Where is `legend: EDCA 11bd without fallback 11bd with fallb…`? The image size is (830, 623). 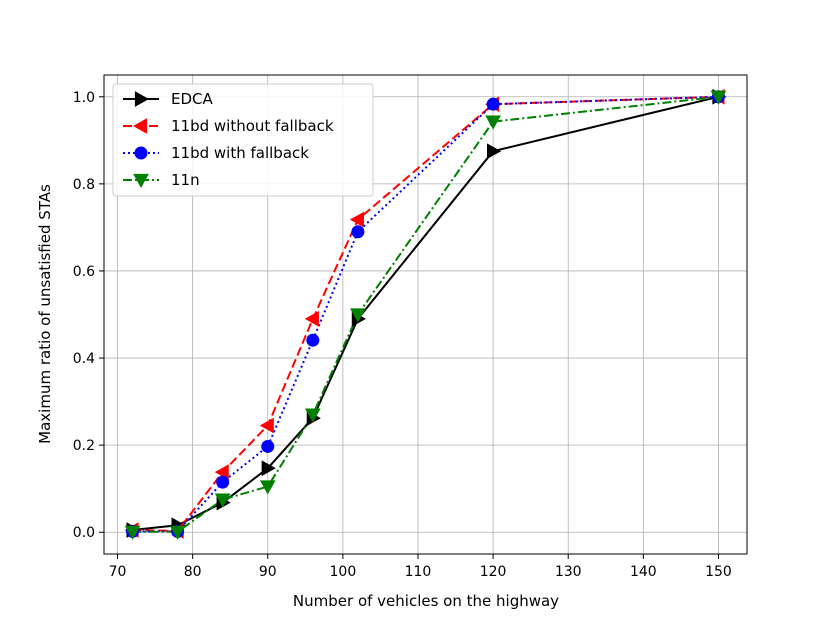 legend: EDCA 11bd without fallback 11bd with fallb… is located at coordinates (243, 140).